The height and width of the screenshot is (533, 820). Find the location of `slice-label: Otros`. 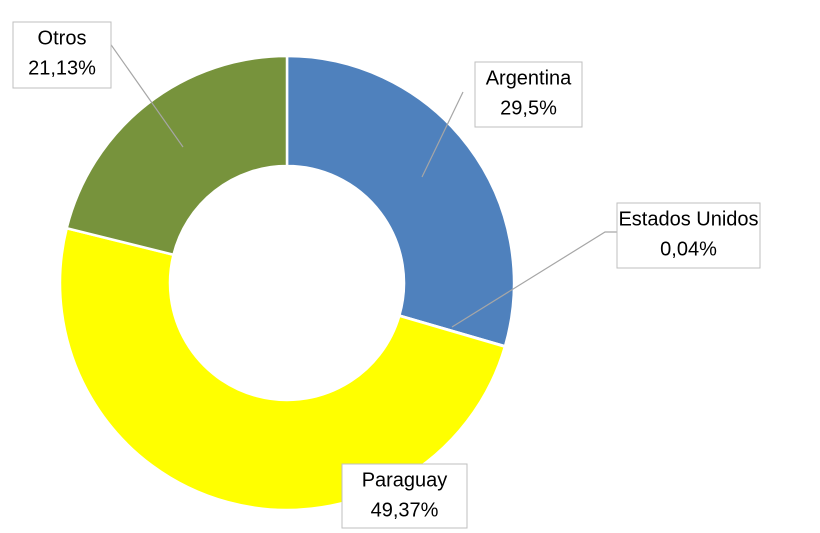

slice-label: Otros is located at coordinates (62, 38).